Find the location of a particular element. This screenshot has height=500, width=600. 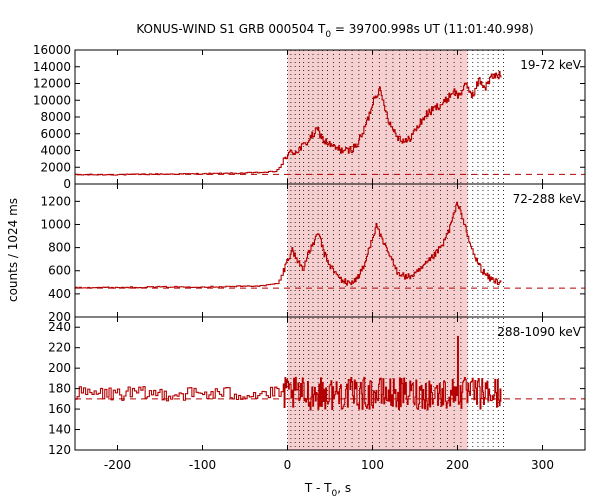

y-tick-label: 1200 is located at coordinates (55, 201).